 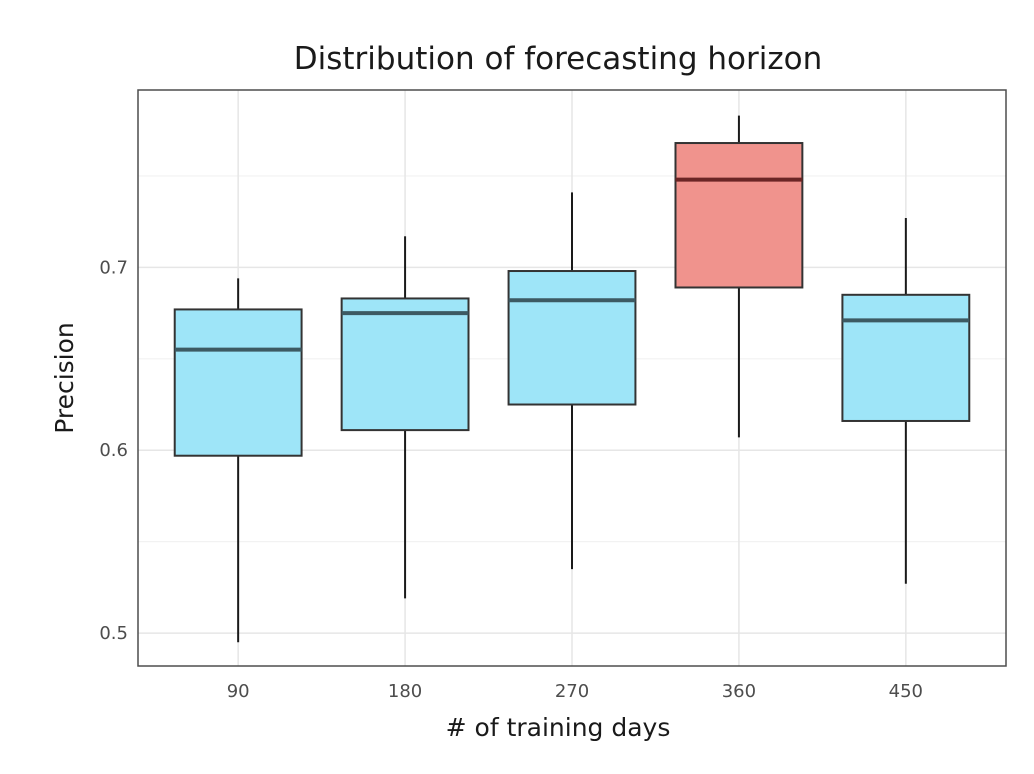 What do you see at coordinates (238, 691) in the screenshot?
I see `x-tick-label: 90` at bounding box center [238, 691].